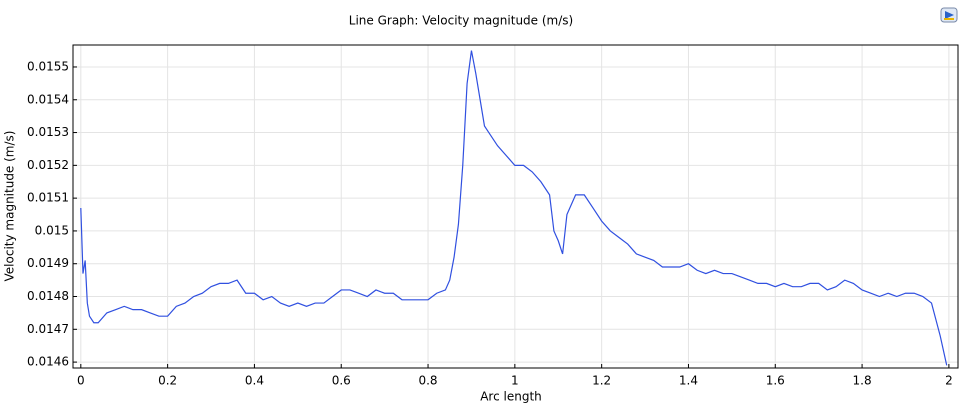 Image resolution: width=965 pixels, height=409 pixels. What do you see at coordinates (461, 21) in the screenshot?
I see `chart-title: Line Graph: Velocity magnitude (m/s)` at bounding box center [461, 21].